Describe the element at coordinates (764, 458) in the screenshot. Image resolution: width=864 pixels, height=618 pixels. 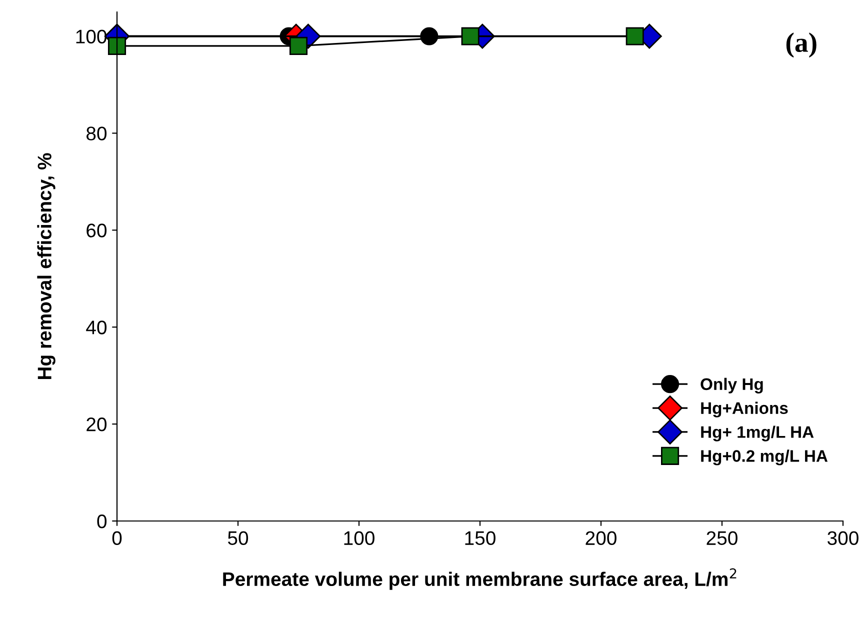
I see `legend-label: Hg+0.2 mg/L HA` at that location.